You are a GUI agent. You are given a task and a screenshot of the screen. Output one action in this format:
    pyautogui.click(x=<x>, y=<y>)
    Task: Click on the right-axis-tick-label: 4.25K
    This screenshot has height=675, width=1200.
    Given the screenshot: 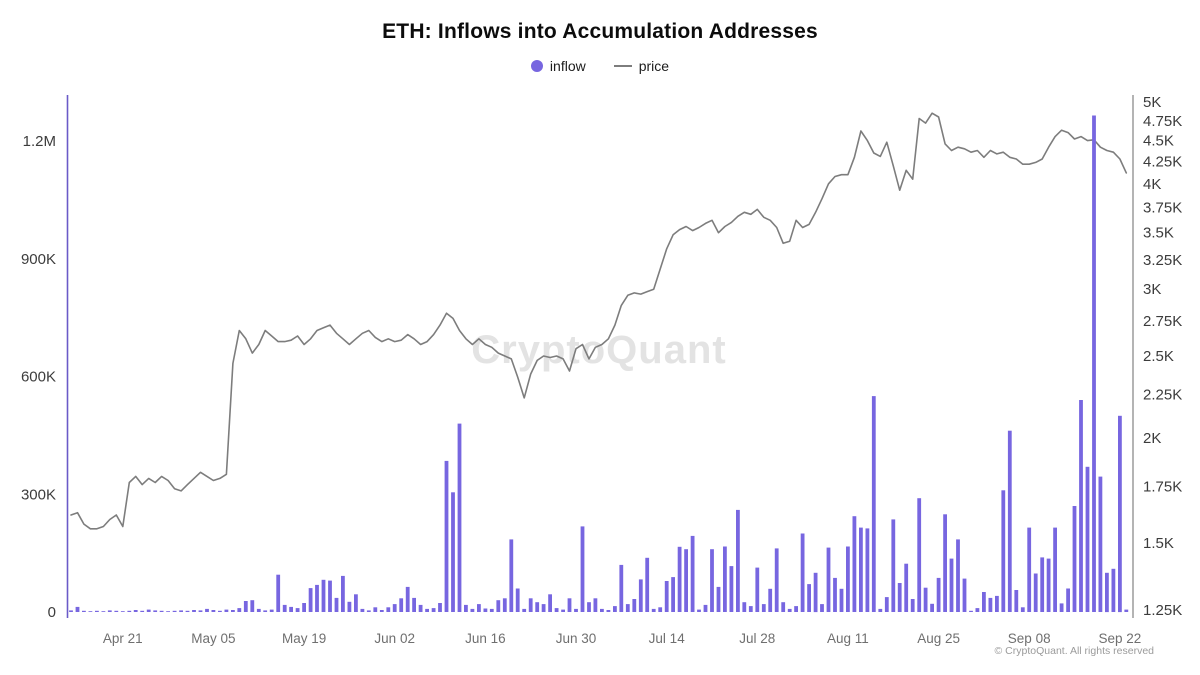 What is the action you would take?
    pyautogui.click(x=1162, y=162)
    